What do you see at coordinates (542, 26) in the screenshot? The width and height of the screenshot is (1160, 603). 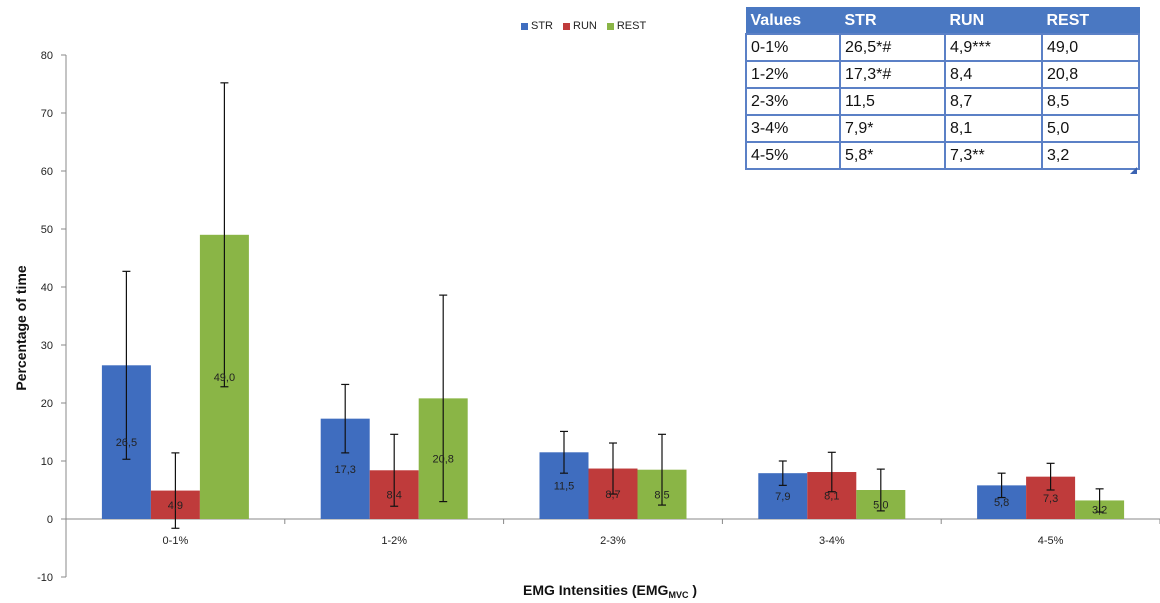 I see `legend-label-str: STR` at bounding box center [542, 26].